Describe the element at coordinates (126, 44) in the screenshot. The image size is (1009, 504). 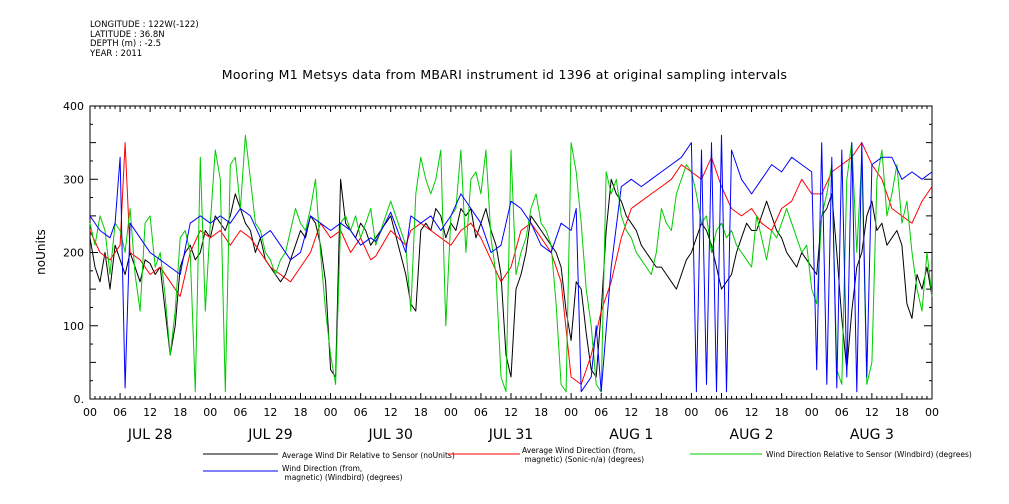
I see `depth-label: DEPTH (m) : -2.5` at that location.